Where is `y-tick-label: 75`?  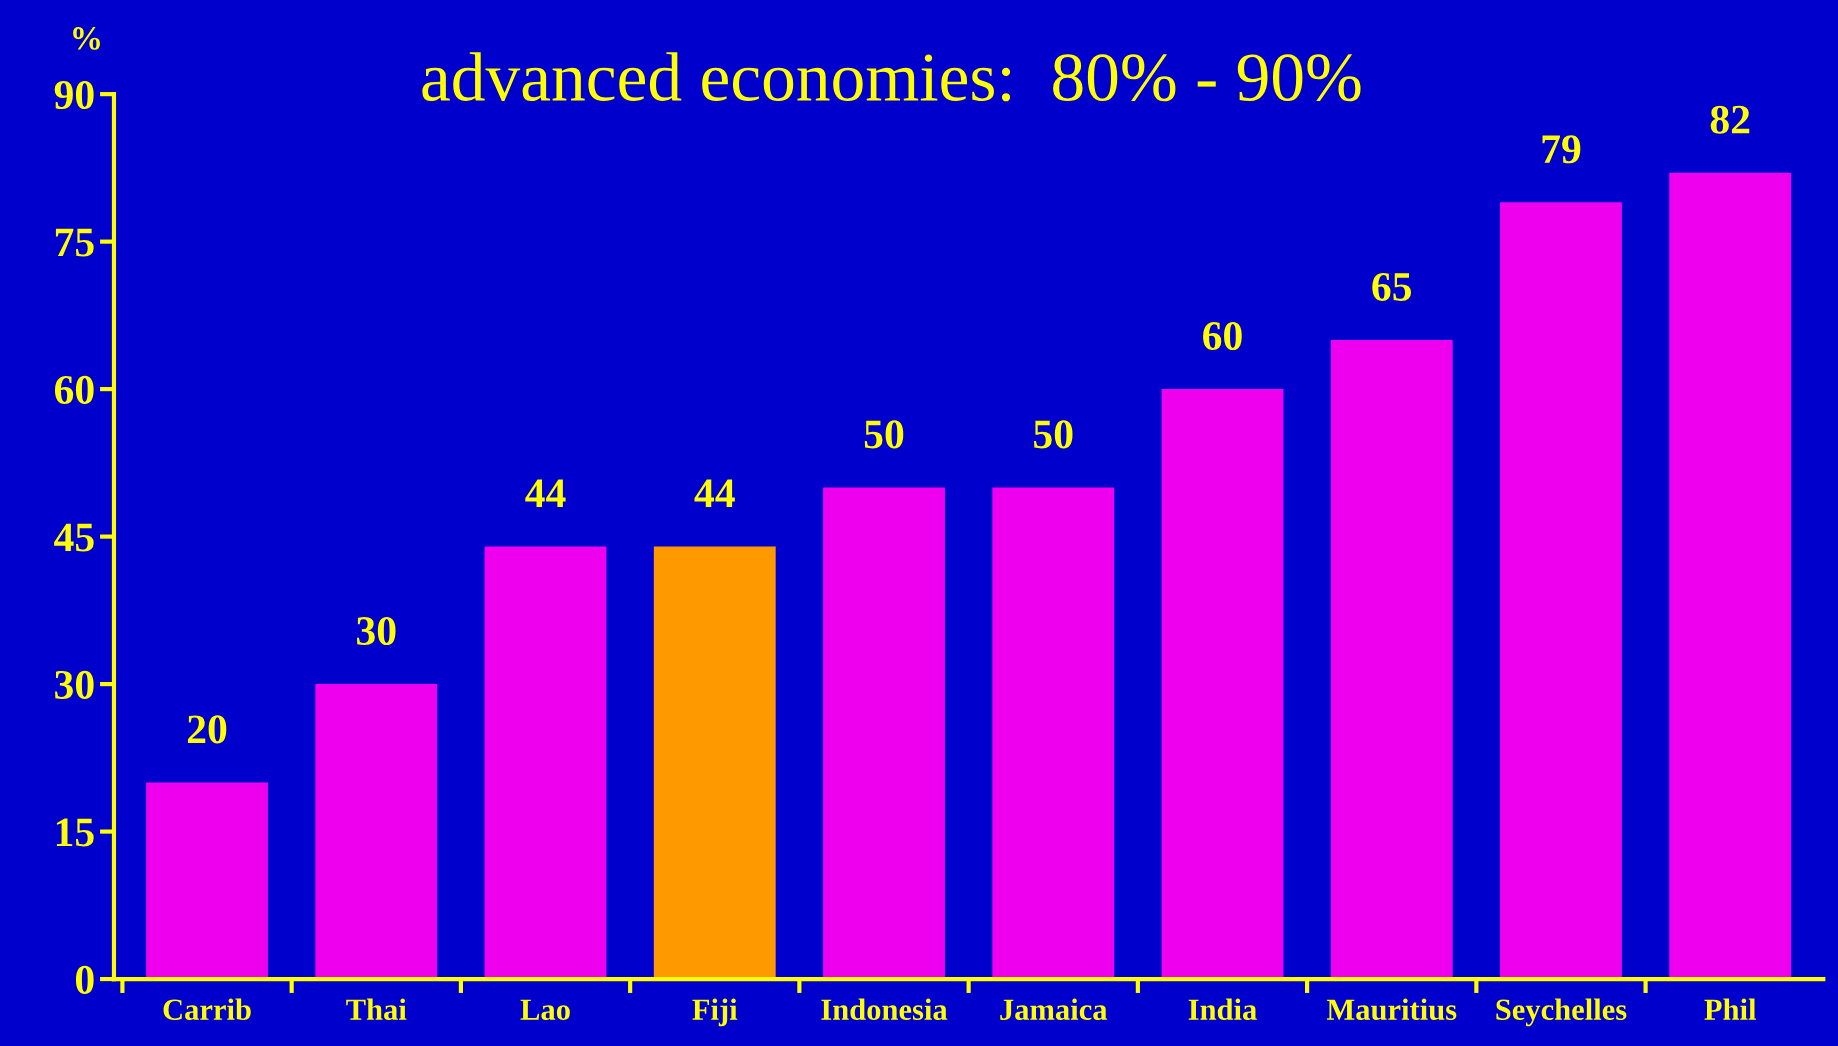 y-tick-label: 75 is located at coordinates (74, 242).